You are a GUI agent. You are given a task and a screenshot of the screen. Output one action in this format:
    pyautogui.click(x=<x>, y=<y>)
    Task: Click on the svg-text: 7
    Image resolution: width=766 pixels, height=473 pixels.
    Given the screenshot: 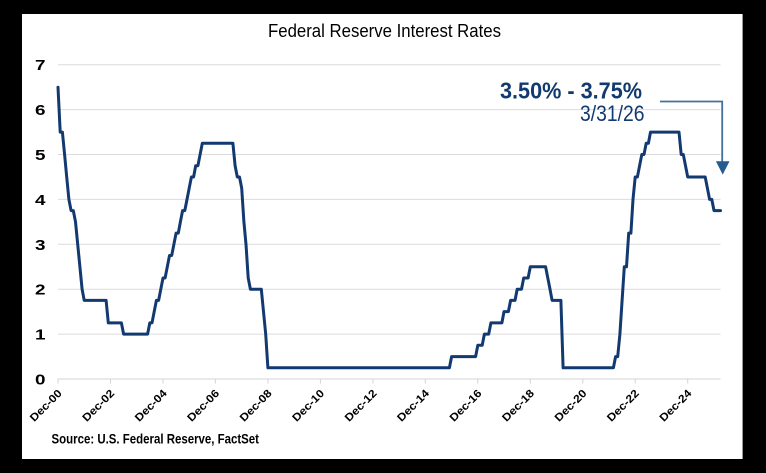 What is the action you would take?
    pyautogui.click(x=40, y=65)
    